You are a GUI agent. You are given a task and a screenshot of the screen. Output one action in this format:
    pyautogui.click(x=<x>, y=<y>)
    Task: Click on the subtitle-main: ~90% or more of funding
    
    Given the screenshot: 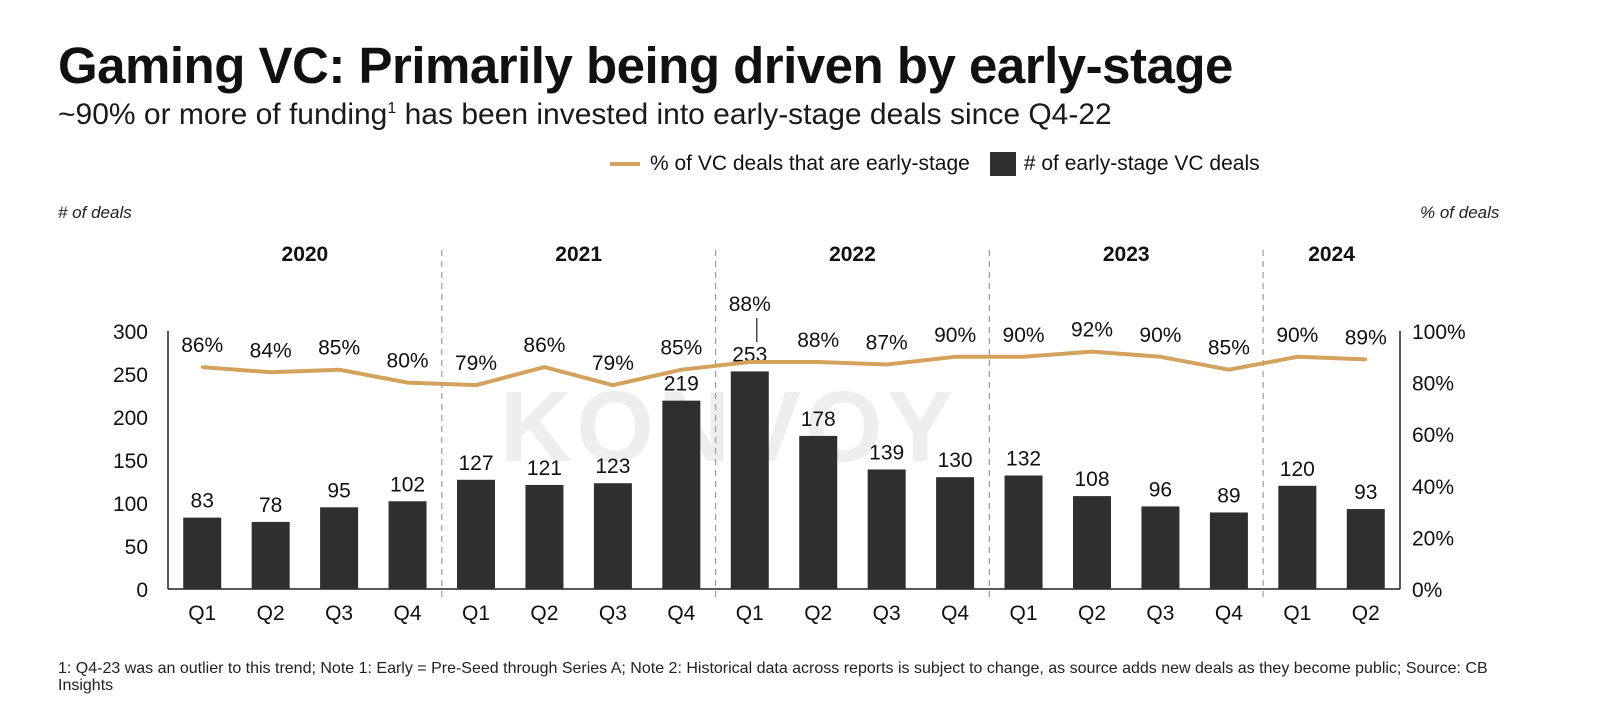 What is the action you would take?
    pyautogui.click(x=223, y=114)
    